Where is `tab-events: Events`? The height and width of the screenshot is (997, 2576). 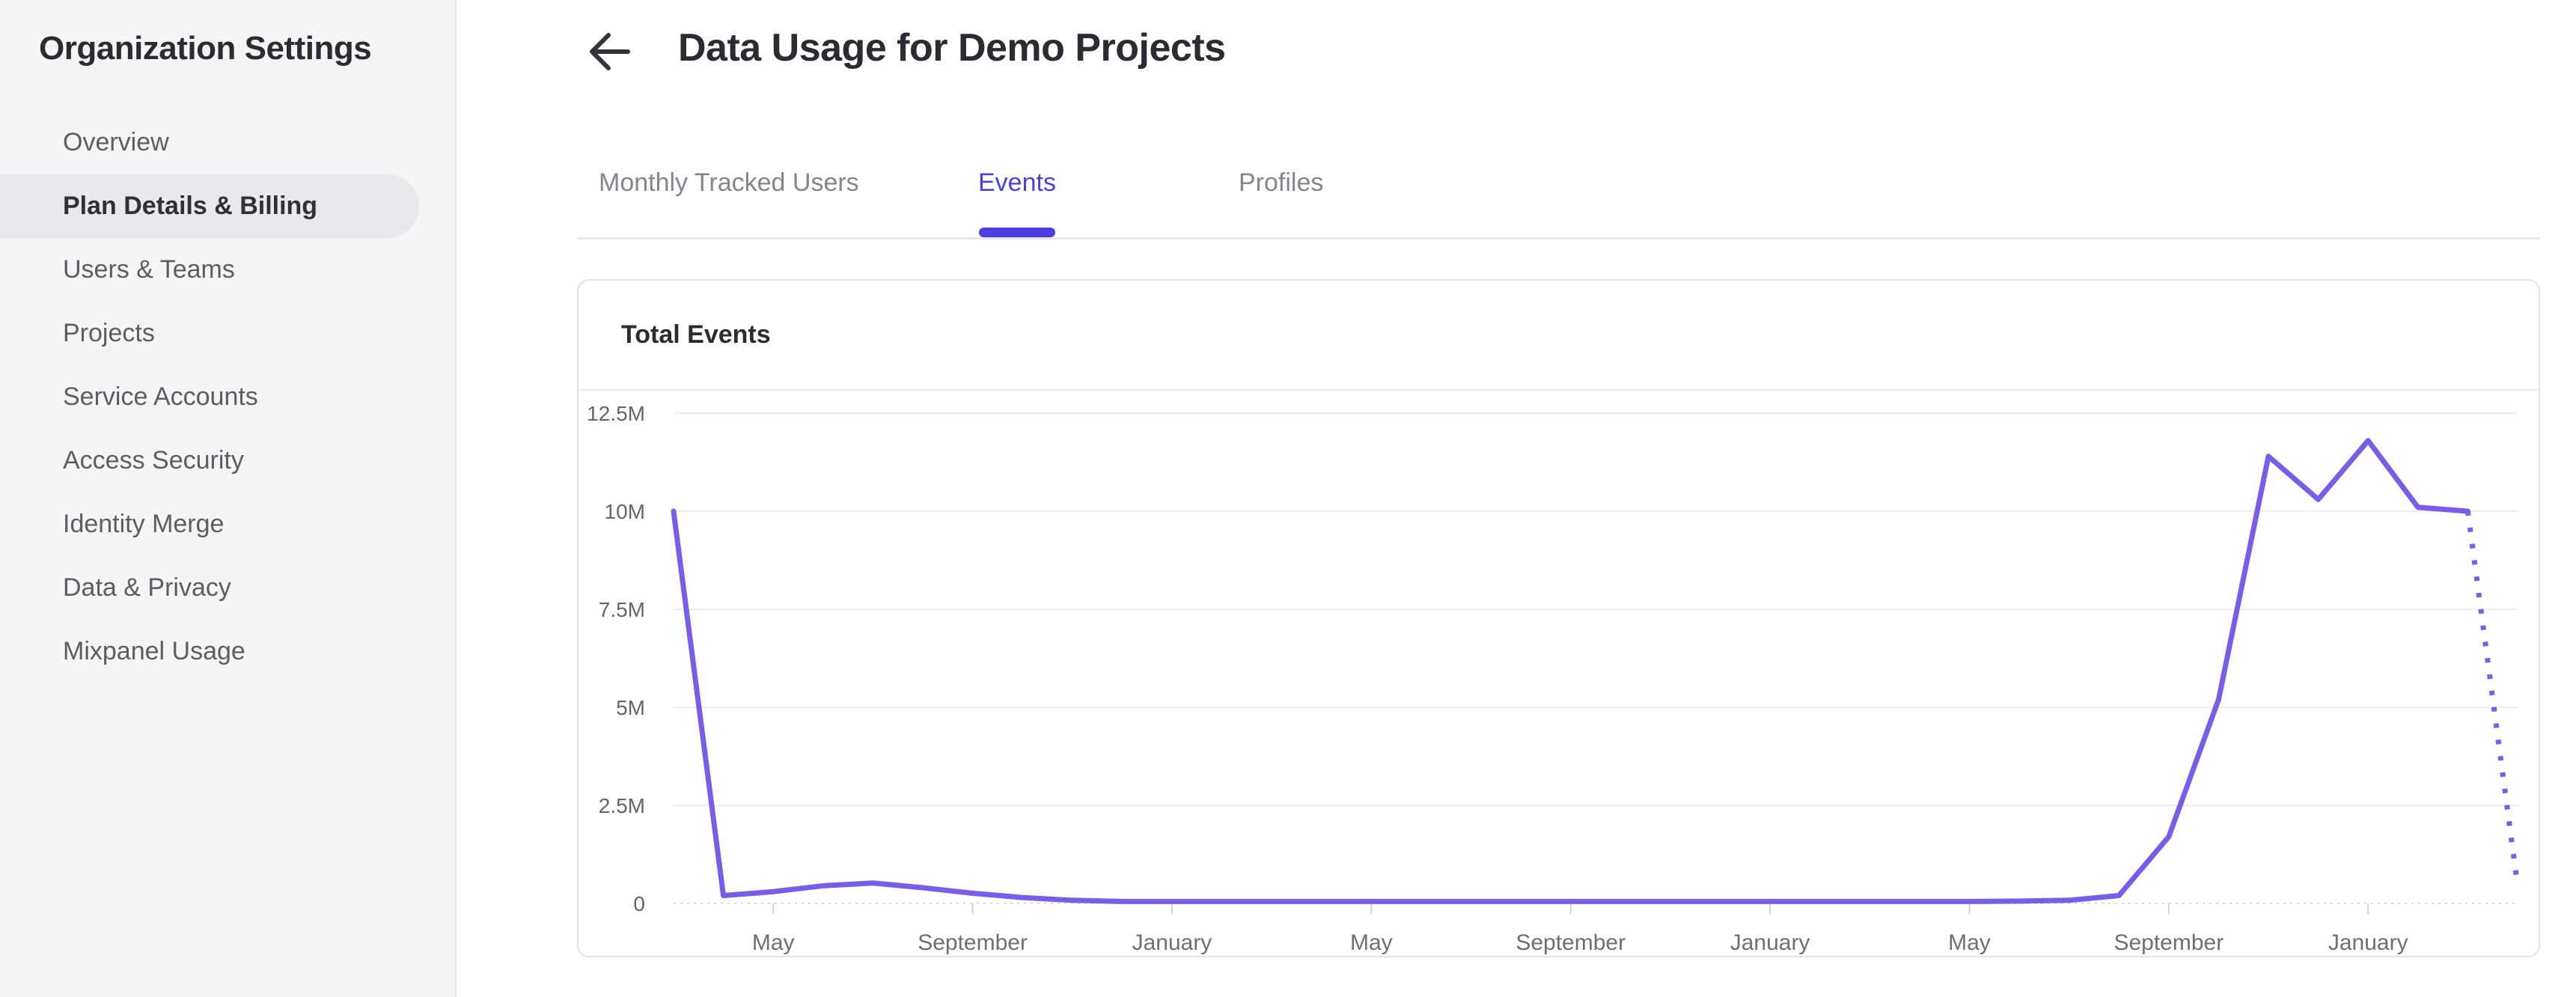
tab-events: Events is located at coordinates (1017, 182).